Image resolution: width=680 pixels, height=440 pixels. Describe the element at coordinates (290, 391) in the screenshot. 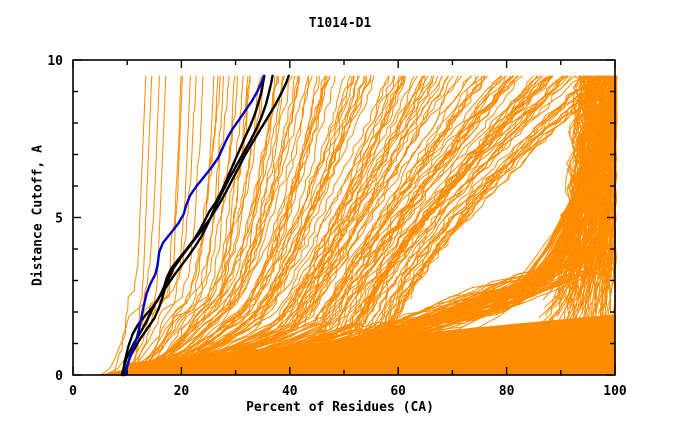

I see `x-tick-label: 40` at that location.